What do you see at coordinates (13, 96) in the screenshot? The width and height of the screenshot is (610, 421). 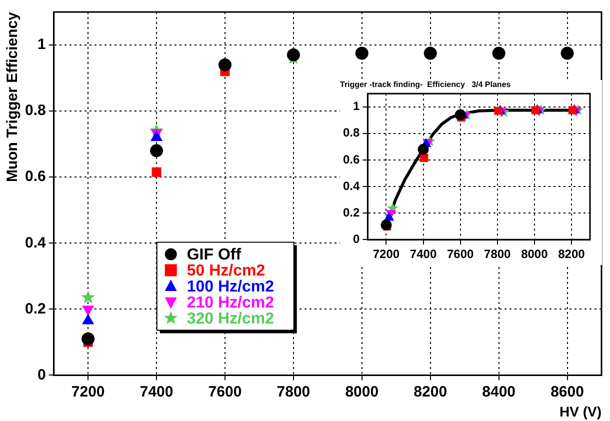 I see `y-axis-title: Muon Trigger Efficiency` at bounding box center [13, 96].